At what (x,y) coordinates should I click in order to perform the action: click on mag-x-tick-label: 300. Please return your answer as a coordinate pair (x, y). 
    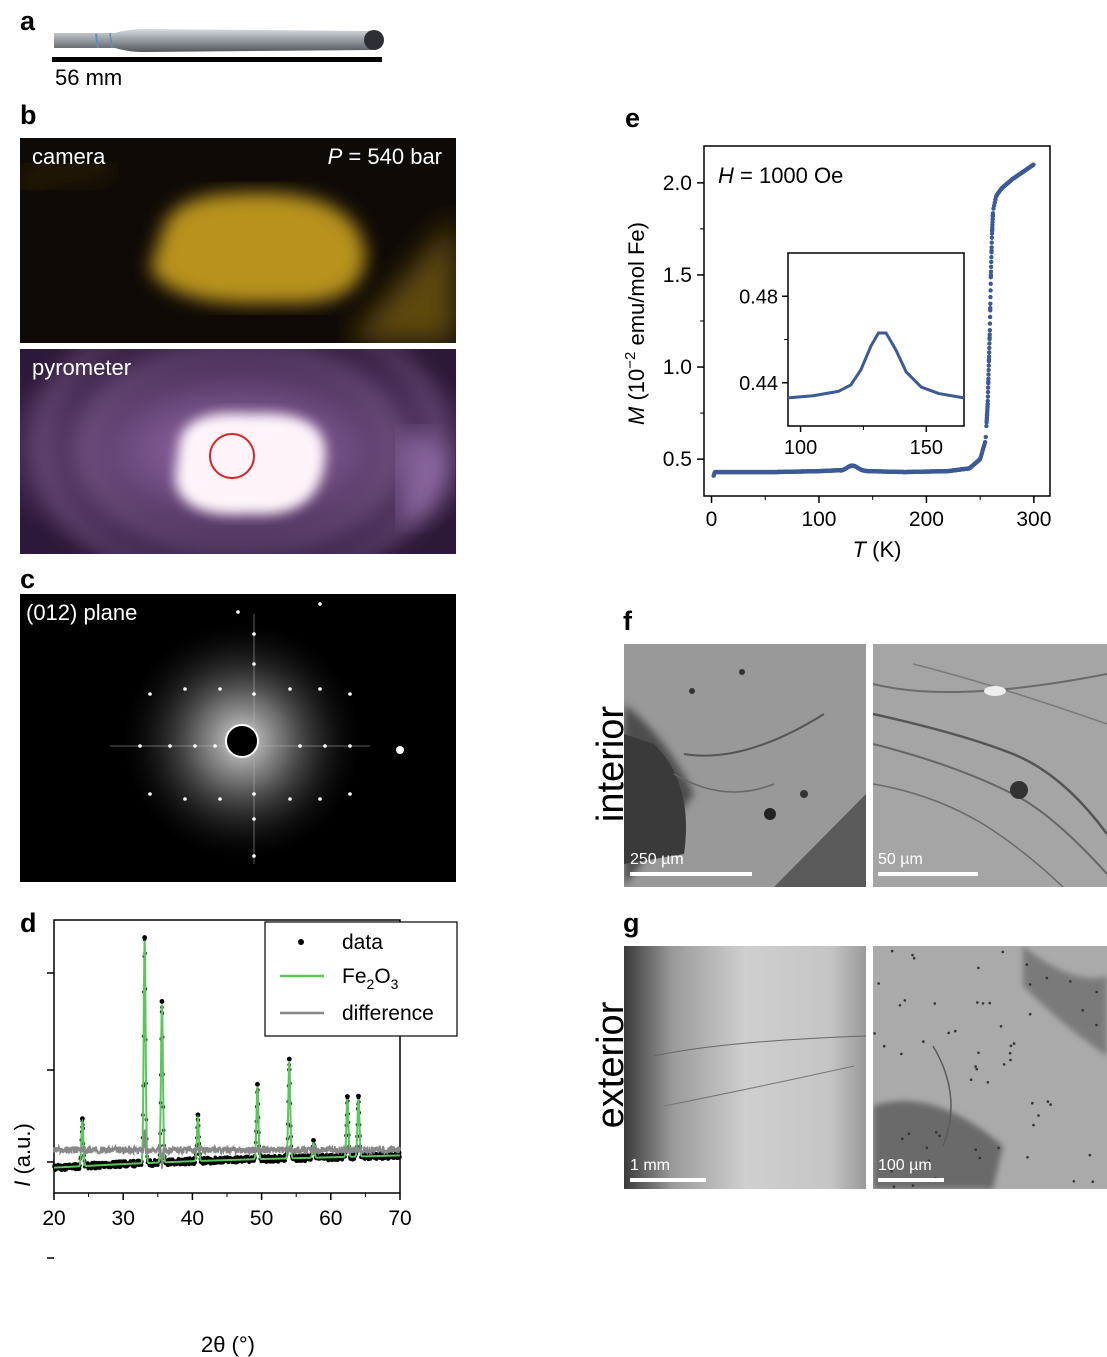
    Looking at the image, I should click on (1033, 519).